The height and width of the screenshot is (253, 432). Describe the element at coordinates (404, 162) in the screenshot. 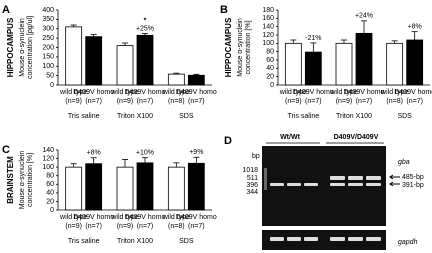

I see `gene-label: gba` at that location.